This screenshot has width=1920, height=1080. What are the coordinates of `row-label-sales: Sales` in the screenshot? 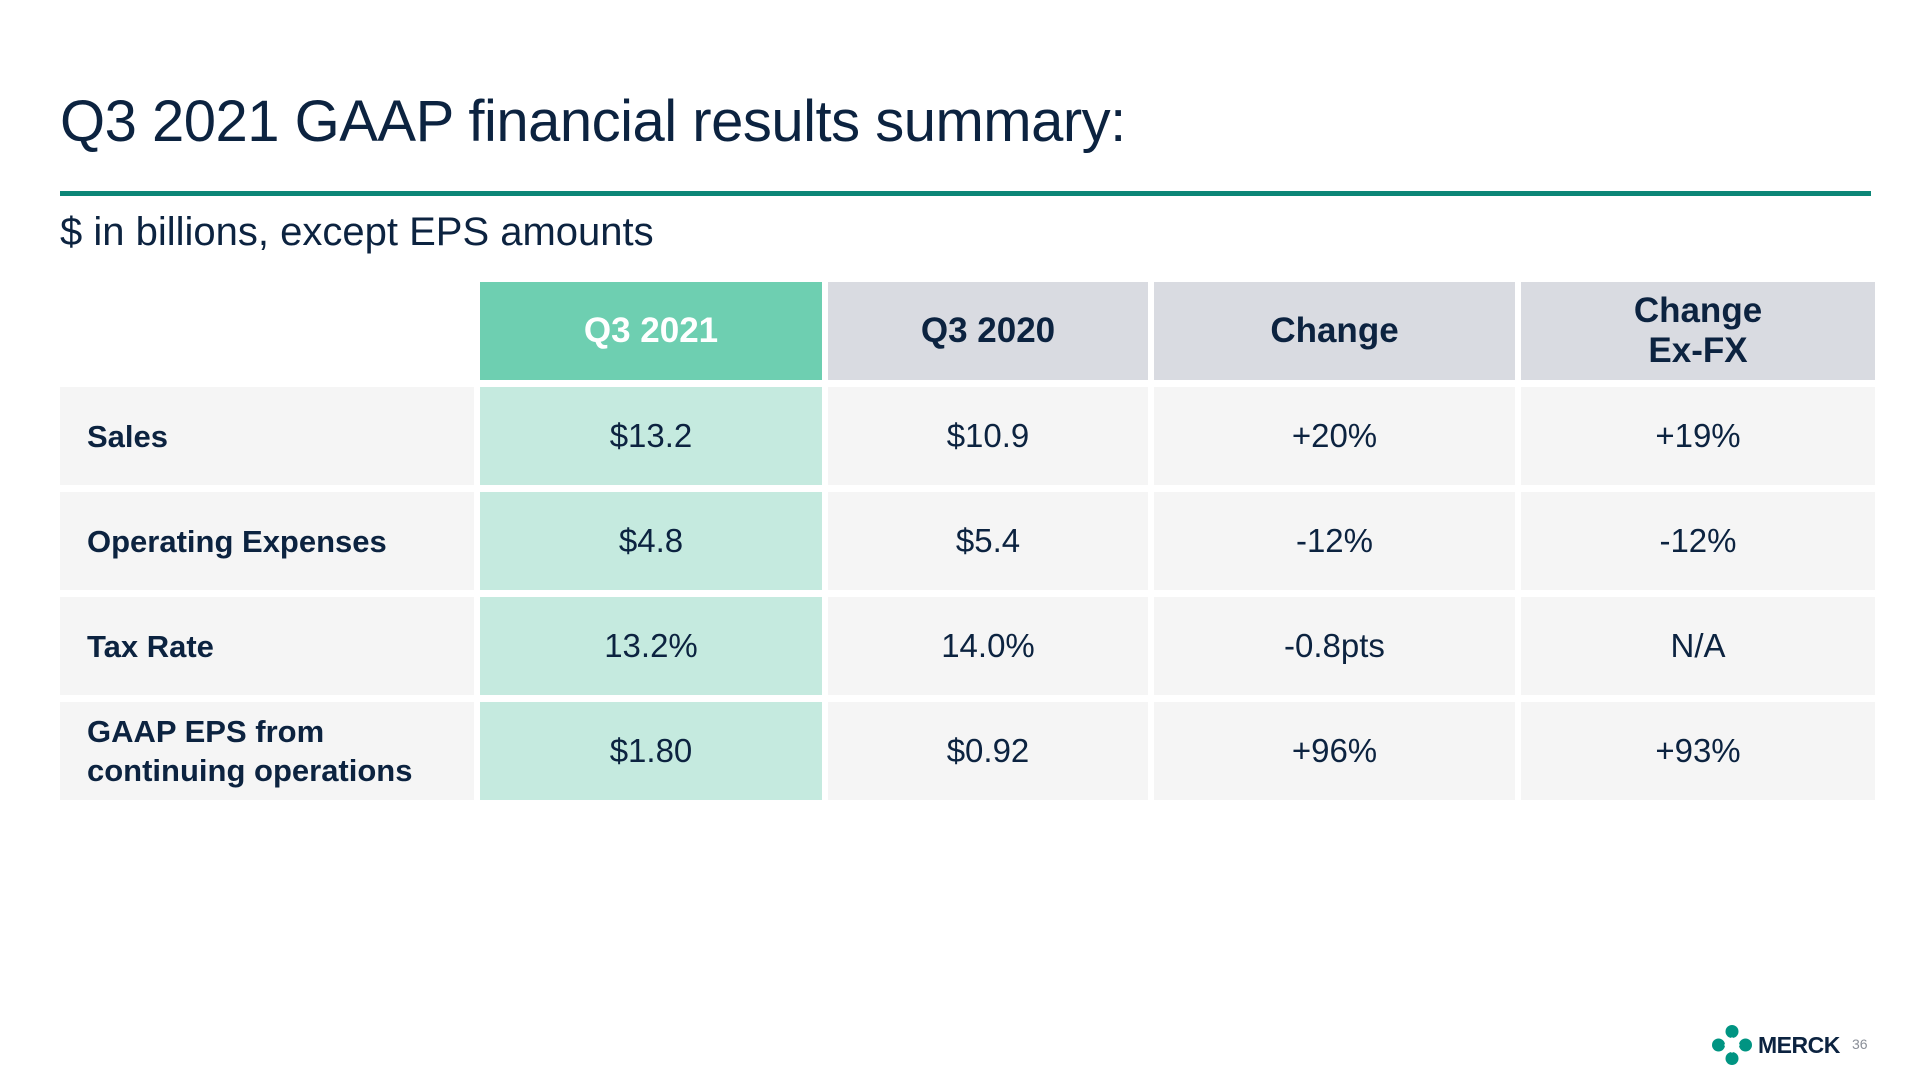 It's located at (267, 436).